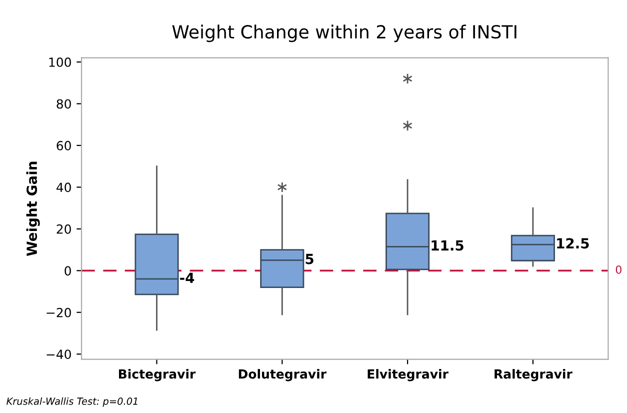 This screenshot has width=627, height=413. What do you see at coordinates (72, 402) in the screenshot?
I see `text: Kruskal-Wallis Test: p=0.01` at bounding box center [72, 402].